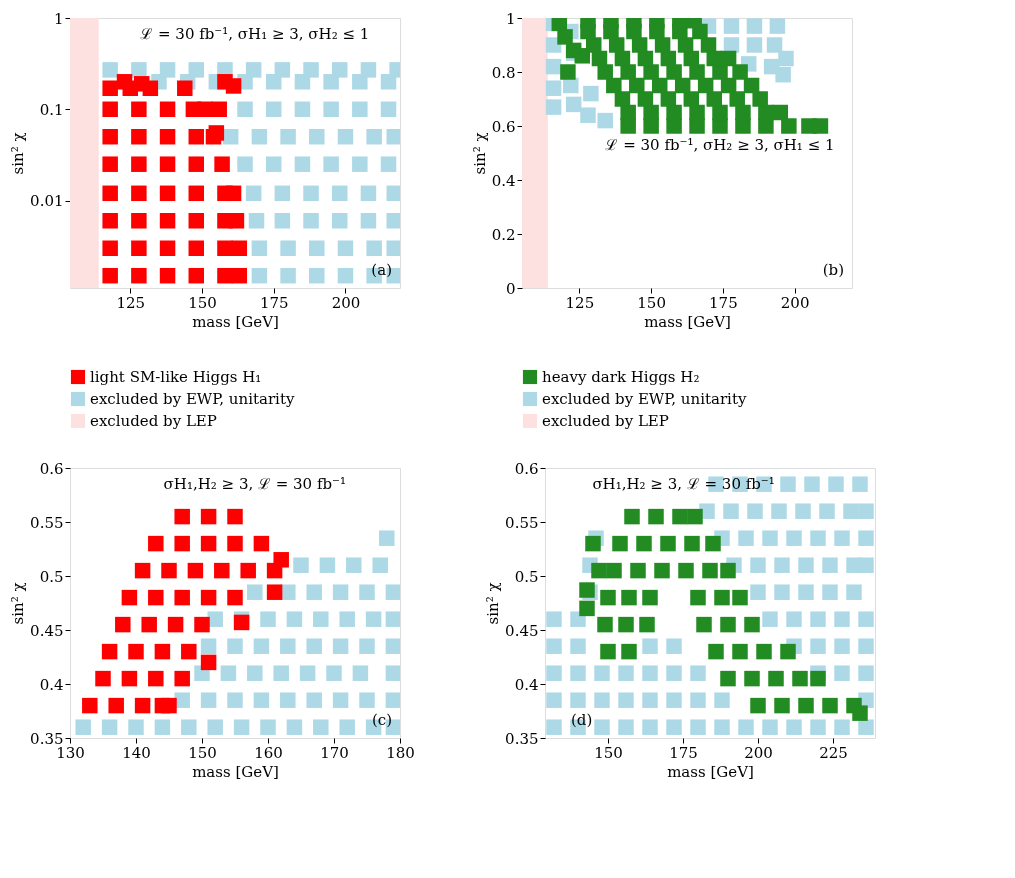 Image resolution: width=1015 pixels, height=878 pixels. What do you see at coordinates (758, 752) in the screenshot?
I see `x-tick-label: 200` at bounding box center [758, 752].